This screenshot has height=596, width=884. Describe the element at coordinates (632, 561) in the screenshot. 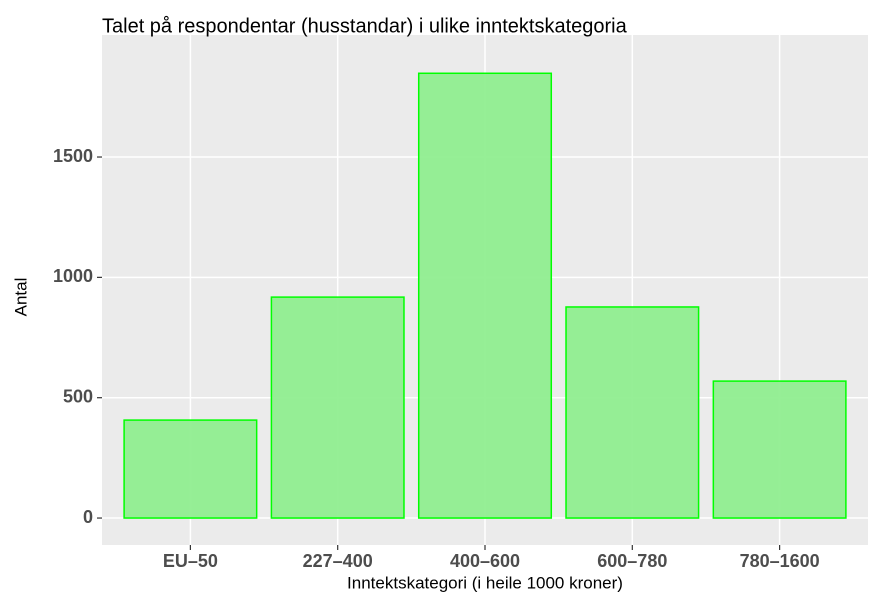

I see `x-tick-label: 600–780` at that location.